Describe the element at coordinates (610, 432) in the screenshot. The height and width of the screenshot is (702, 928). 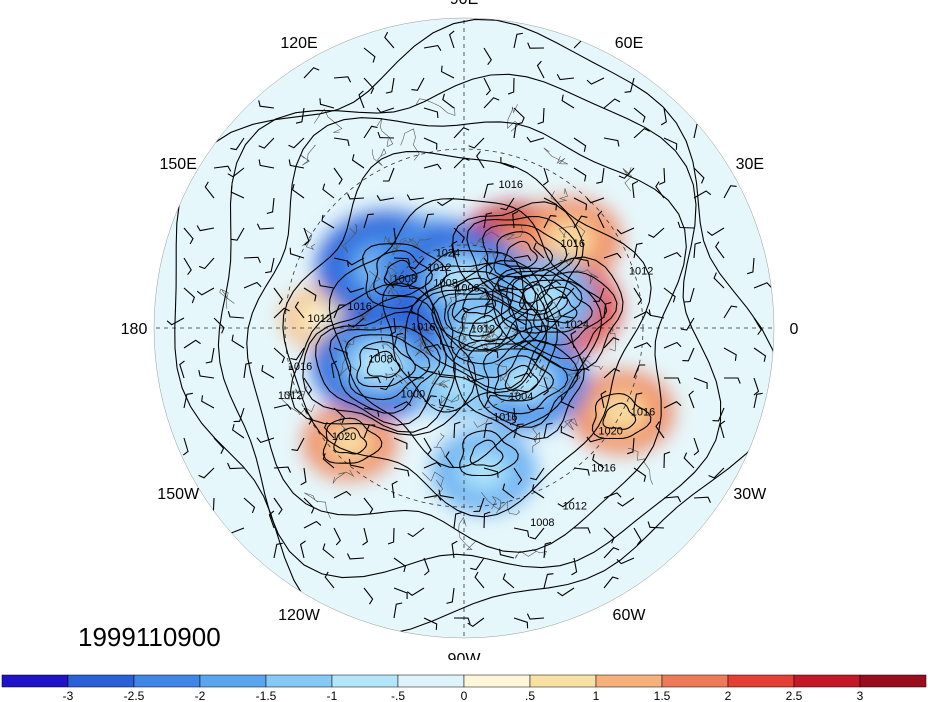
I see `contour-label: 1020` at that location.